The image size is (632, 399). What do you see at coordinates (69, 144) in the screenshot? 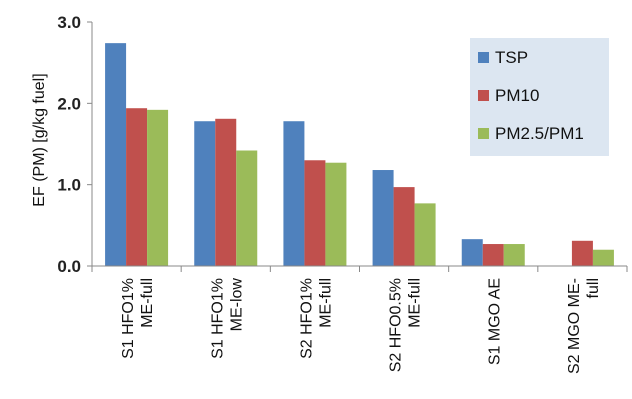
I see `y-tick-labels: 0.0 1.0 2.0 3.0` at bounding box center [69, 144].